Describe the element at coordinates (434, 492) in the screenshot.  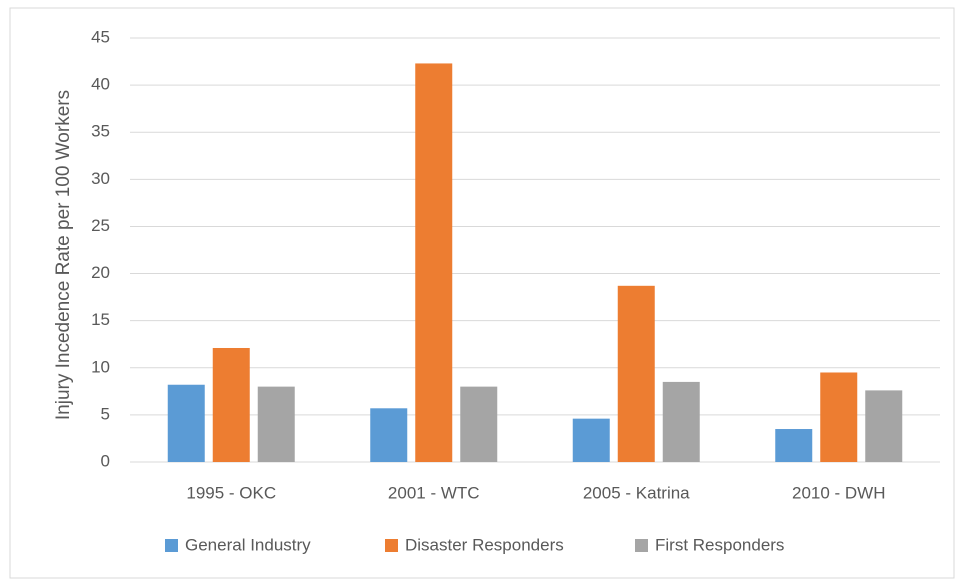
I see `x-tick-label: 2001 - WTC` at that location.